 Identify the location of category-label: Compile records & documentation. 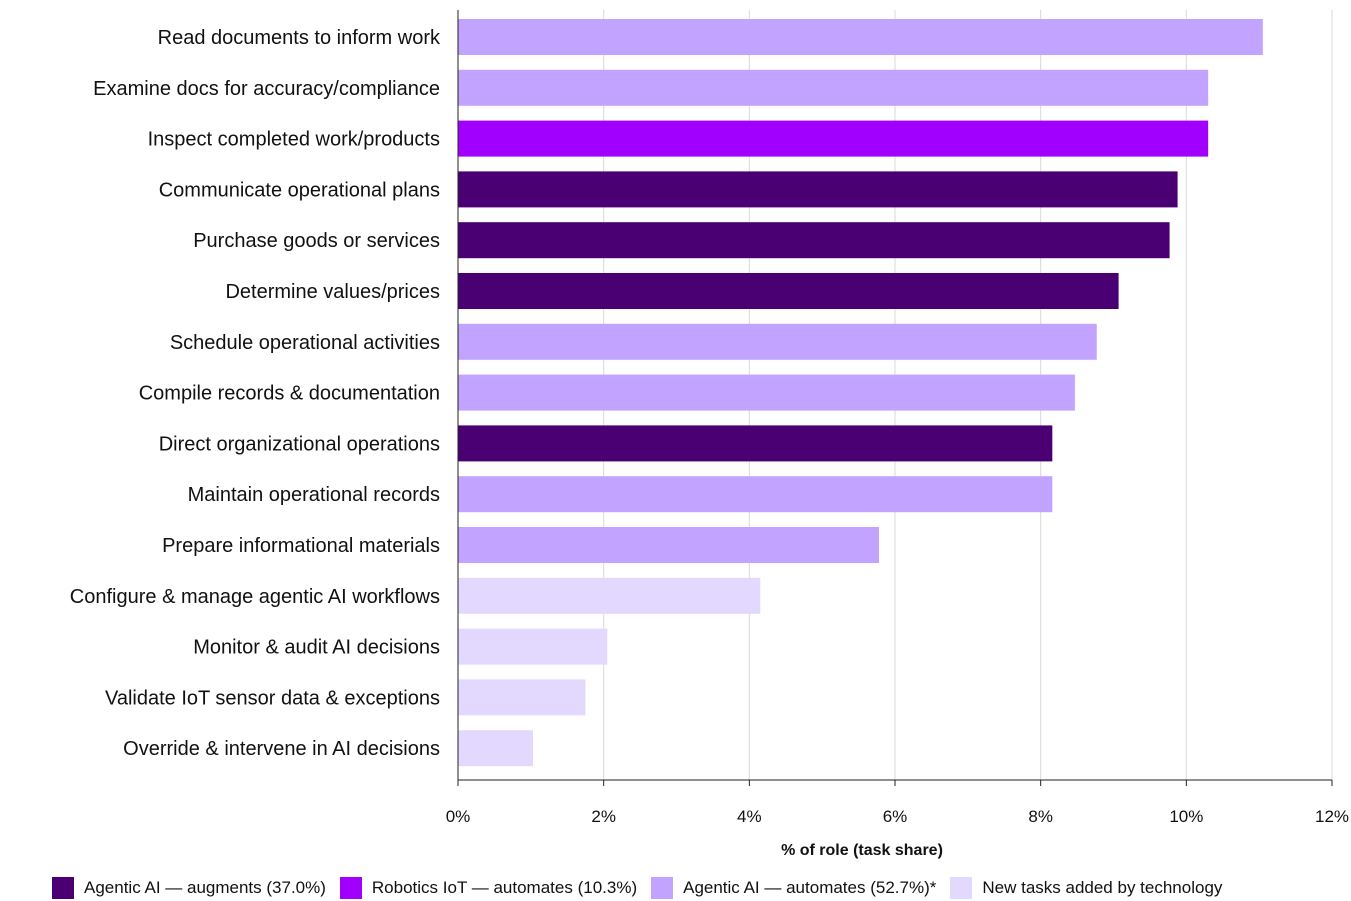
(289, 394).